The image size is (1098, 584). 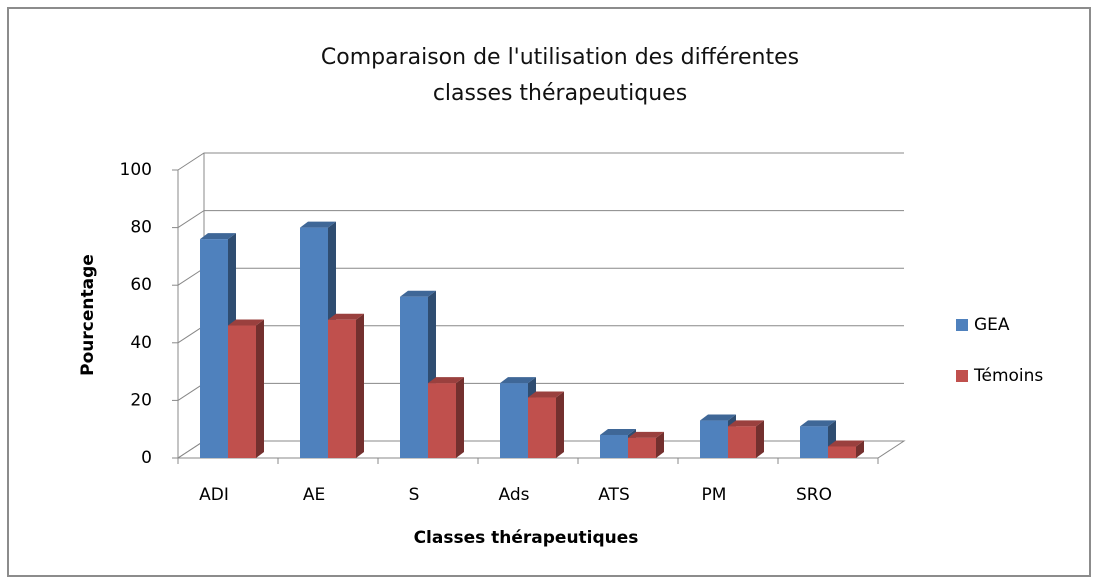 I want to click on x-tick-label: ATS, so click(x=614, y=495).